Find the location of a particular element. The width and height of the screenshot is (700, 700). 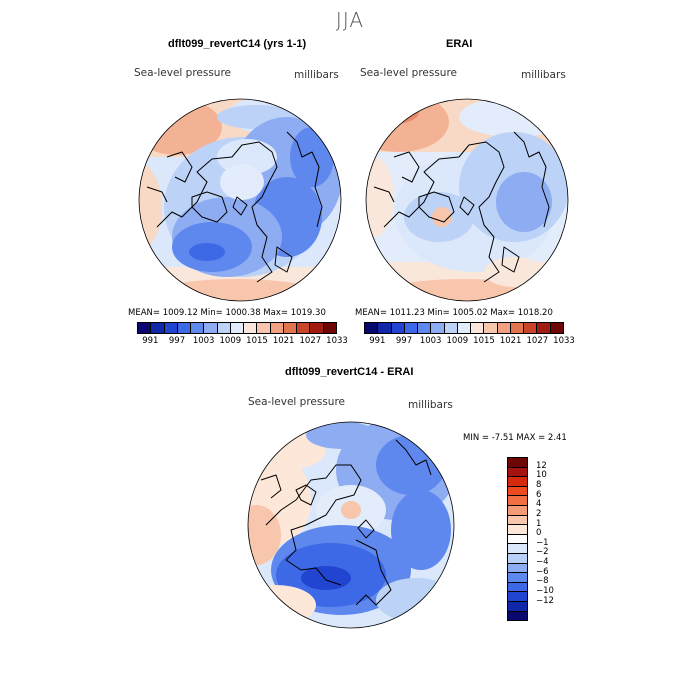

season-title: JJA is located at coordinates (350, 20).